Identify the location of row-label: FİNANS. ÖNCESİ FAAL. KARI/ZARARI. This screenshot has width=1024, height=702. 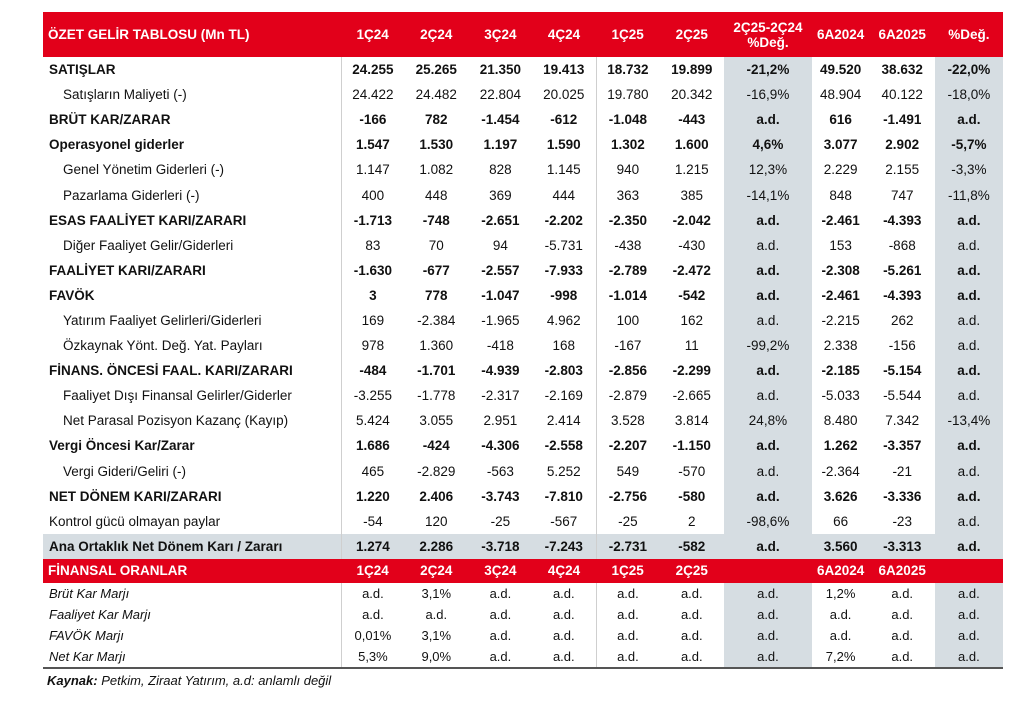
(171, 371).